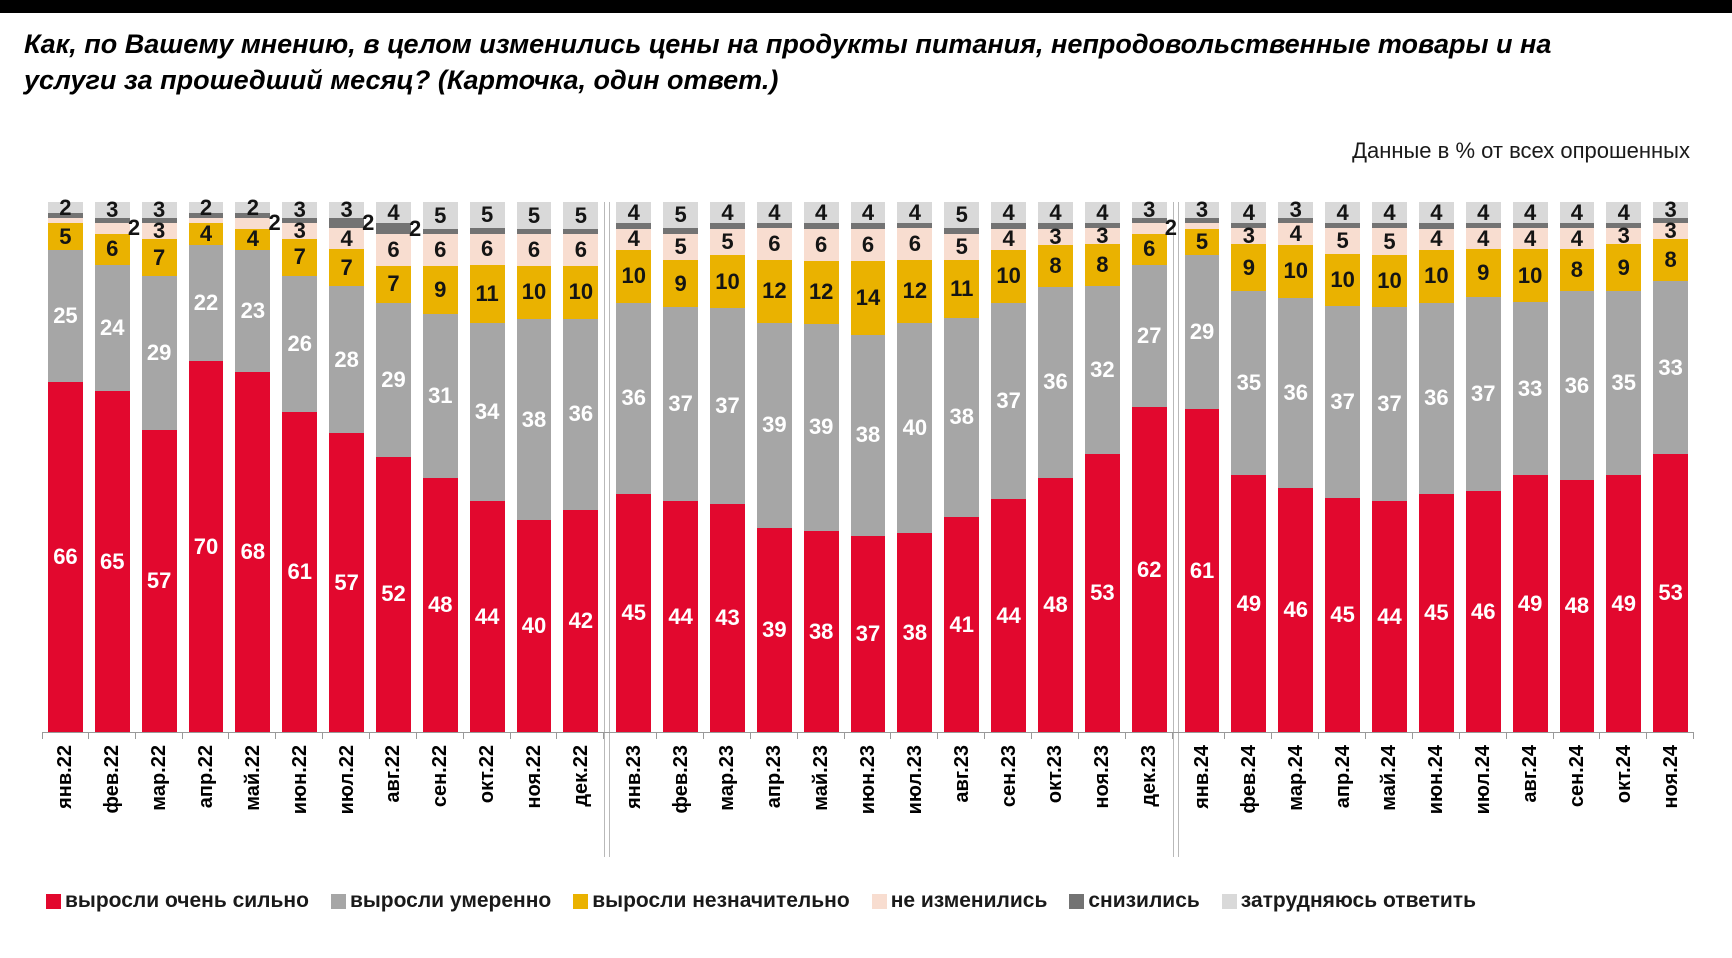 The image size is (1732, 958). I want to click on x-axis-label: май.24, so click(1389, 778).